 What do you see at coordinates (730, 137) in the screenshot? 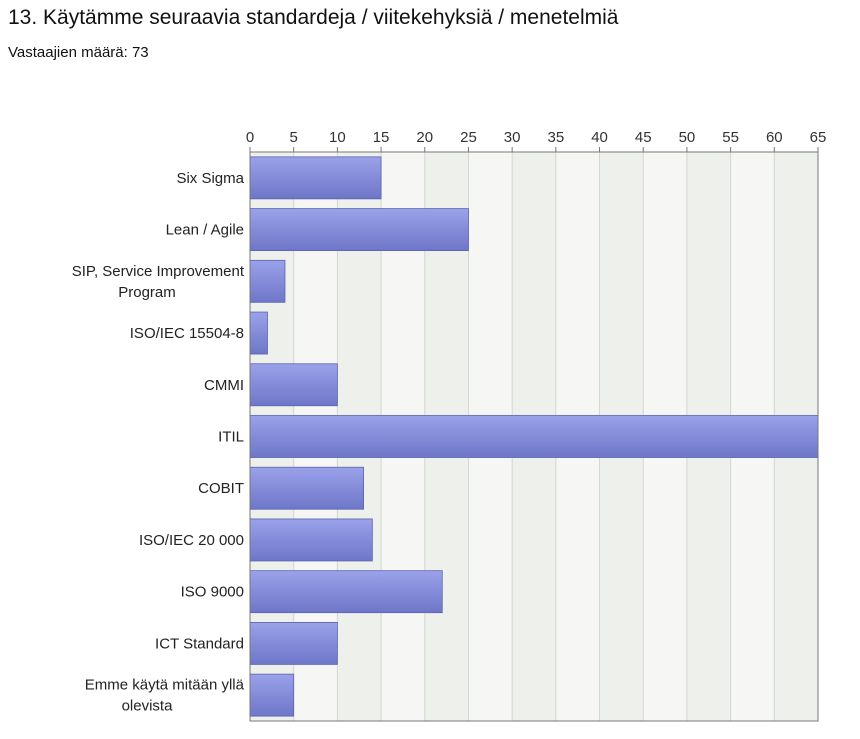
I see `x-tick-label: 55` at bounding box center [730, 137].